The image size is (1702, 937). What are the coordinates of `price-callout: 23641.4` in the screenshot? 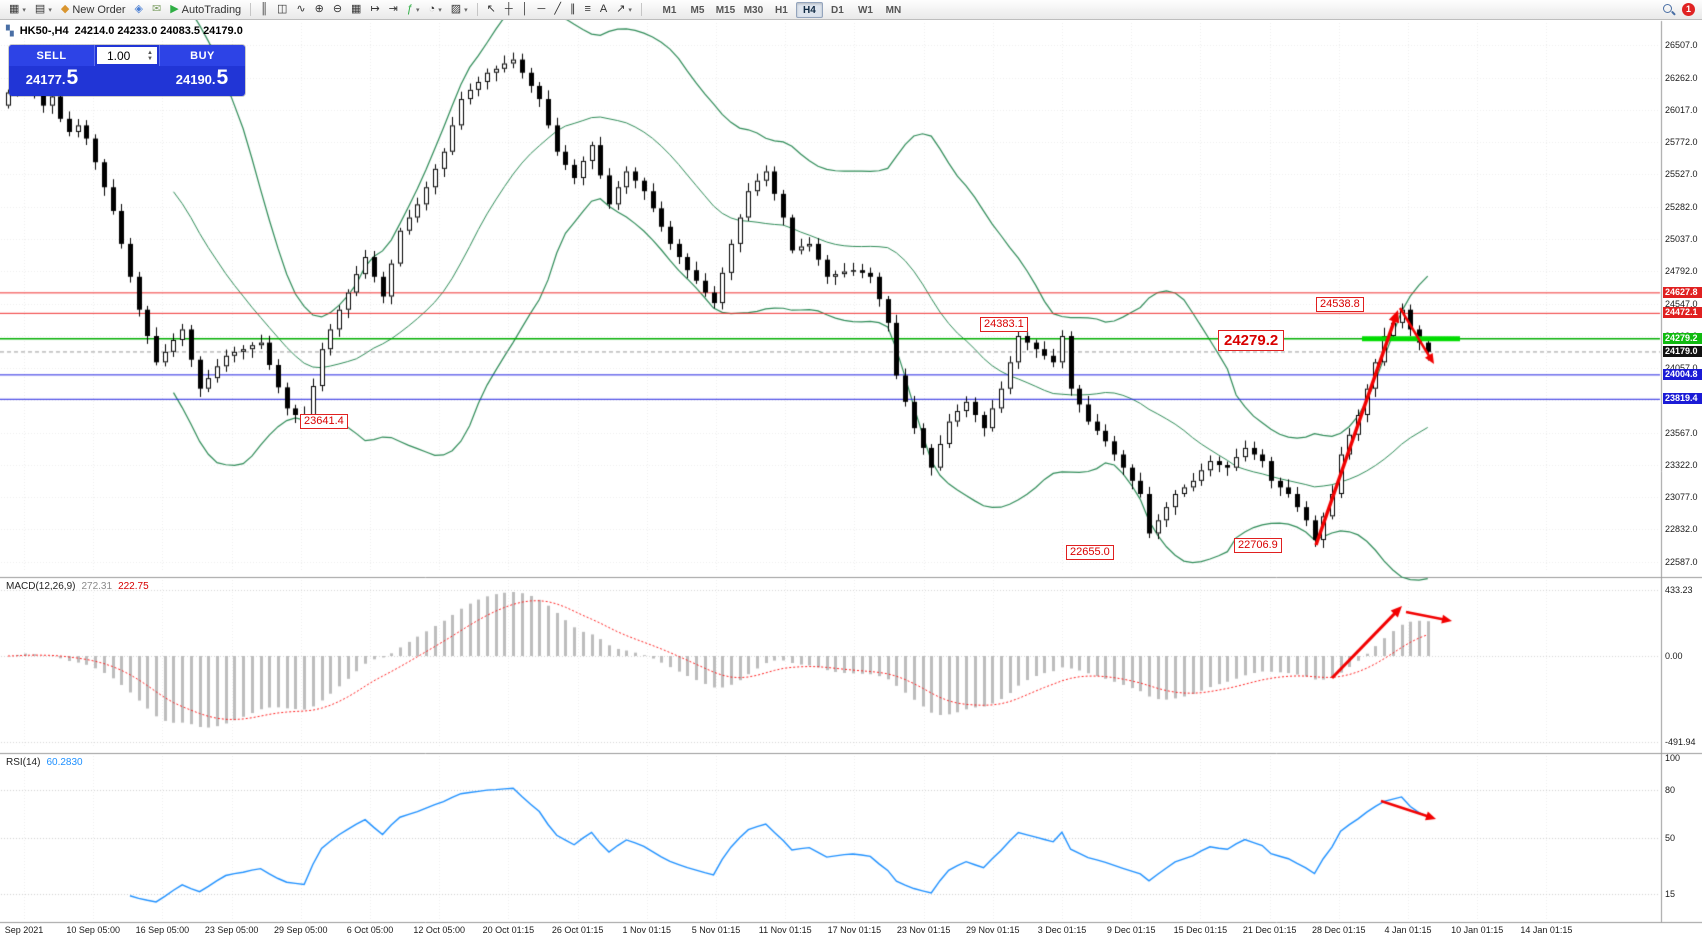 It's located at (324, 421).